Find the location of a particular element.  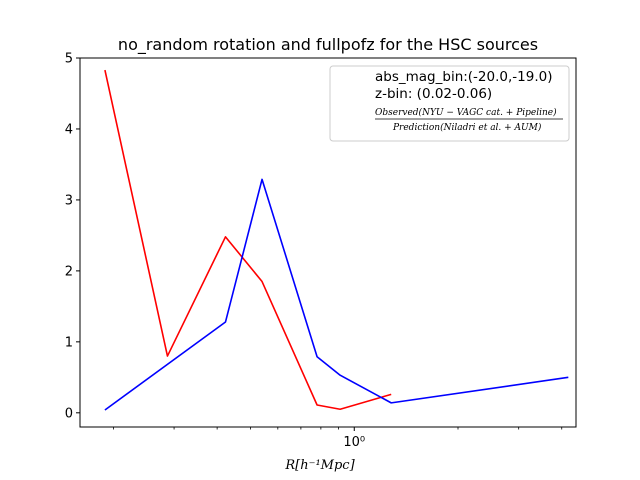

y-tick-label: 1 is located at coordinates (69, 342).